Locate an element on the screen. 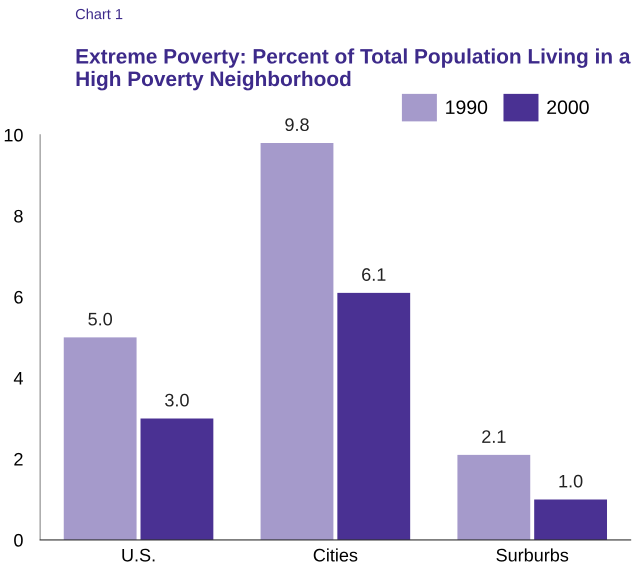 The width and height of the screenshot is (637, 569). y-tick-label: 0 is located at coordinates (18, 540).